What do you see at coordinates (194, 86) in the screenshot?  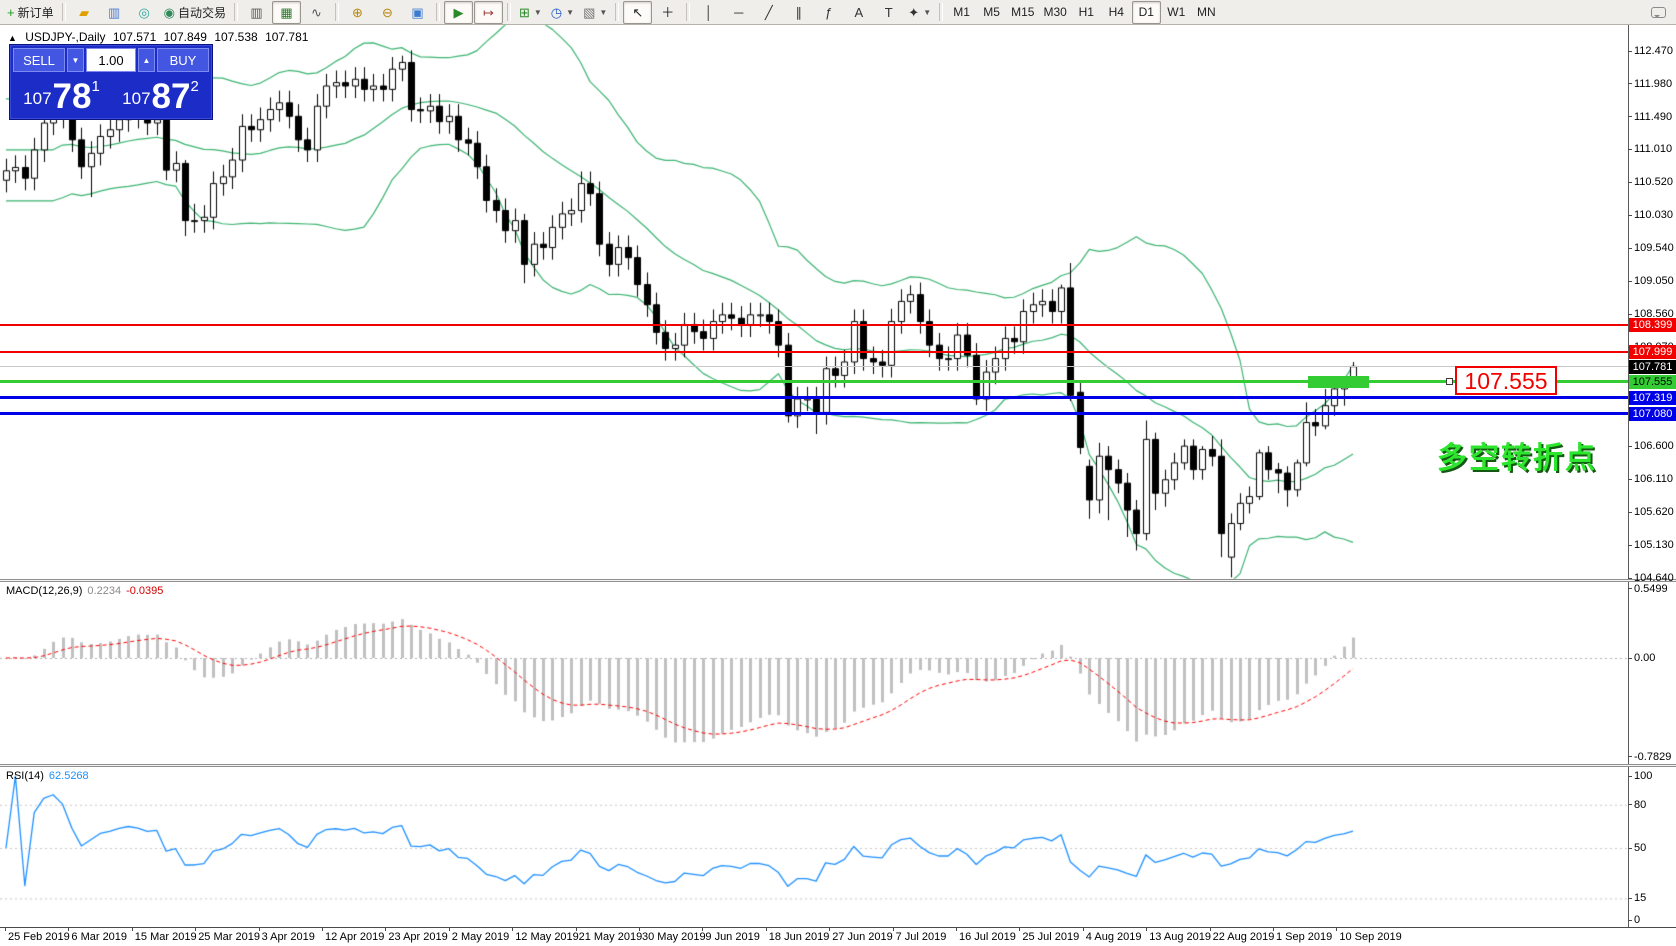 I see `buy-price-pipette: 2` at bounding box center [194, 86].